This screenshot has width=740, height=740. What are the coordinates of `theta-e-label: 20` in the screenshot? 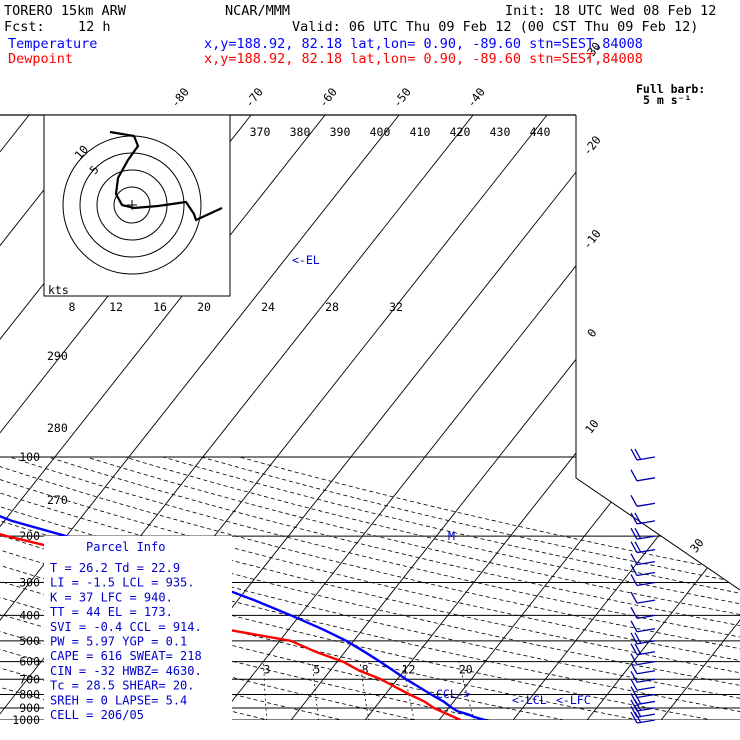 It's located at (204, 307).